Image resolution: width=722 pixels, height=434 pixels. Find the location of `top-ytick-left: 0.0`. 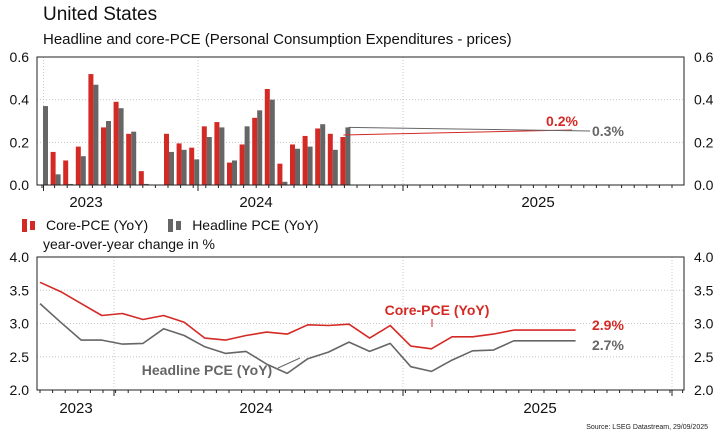

top-ytick-left: 0.0 is located at coordinates (20, 185).